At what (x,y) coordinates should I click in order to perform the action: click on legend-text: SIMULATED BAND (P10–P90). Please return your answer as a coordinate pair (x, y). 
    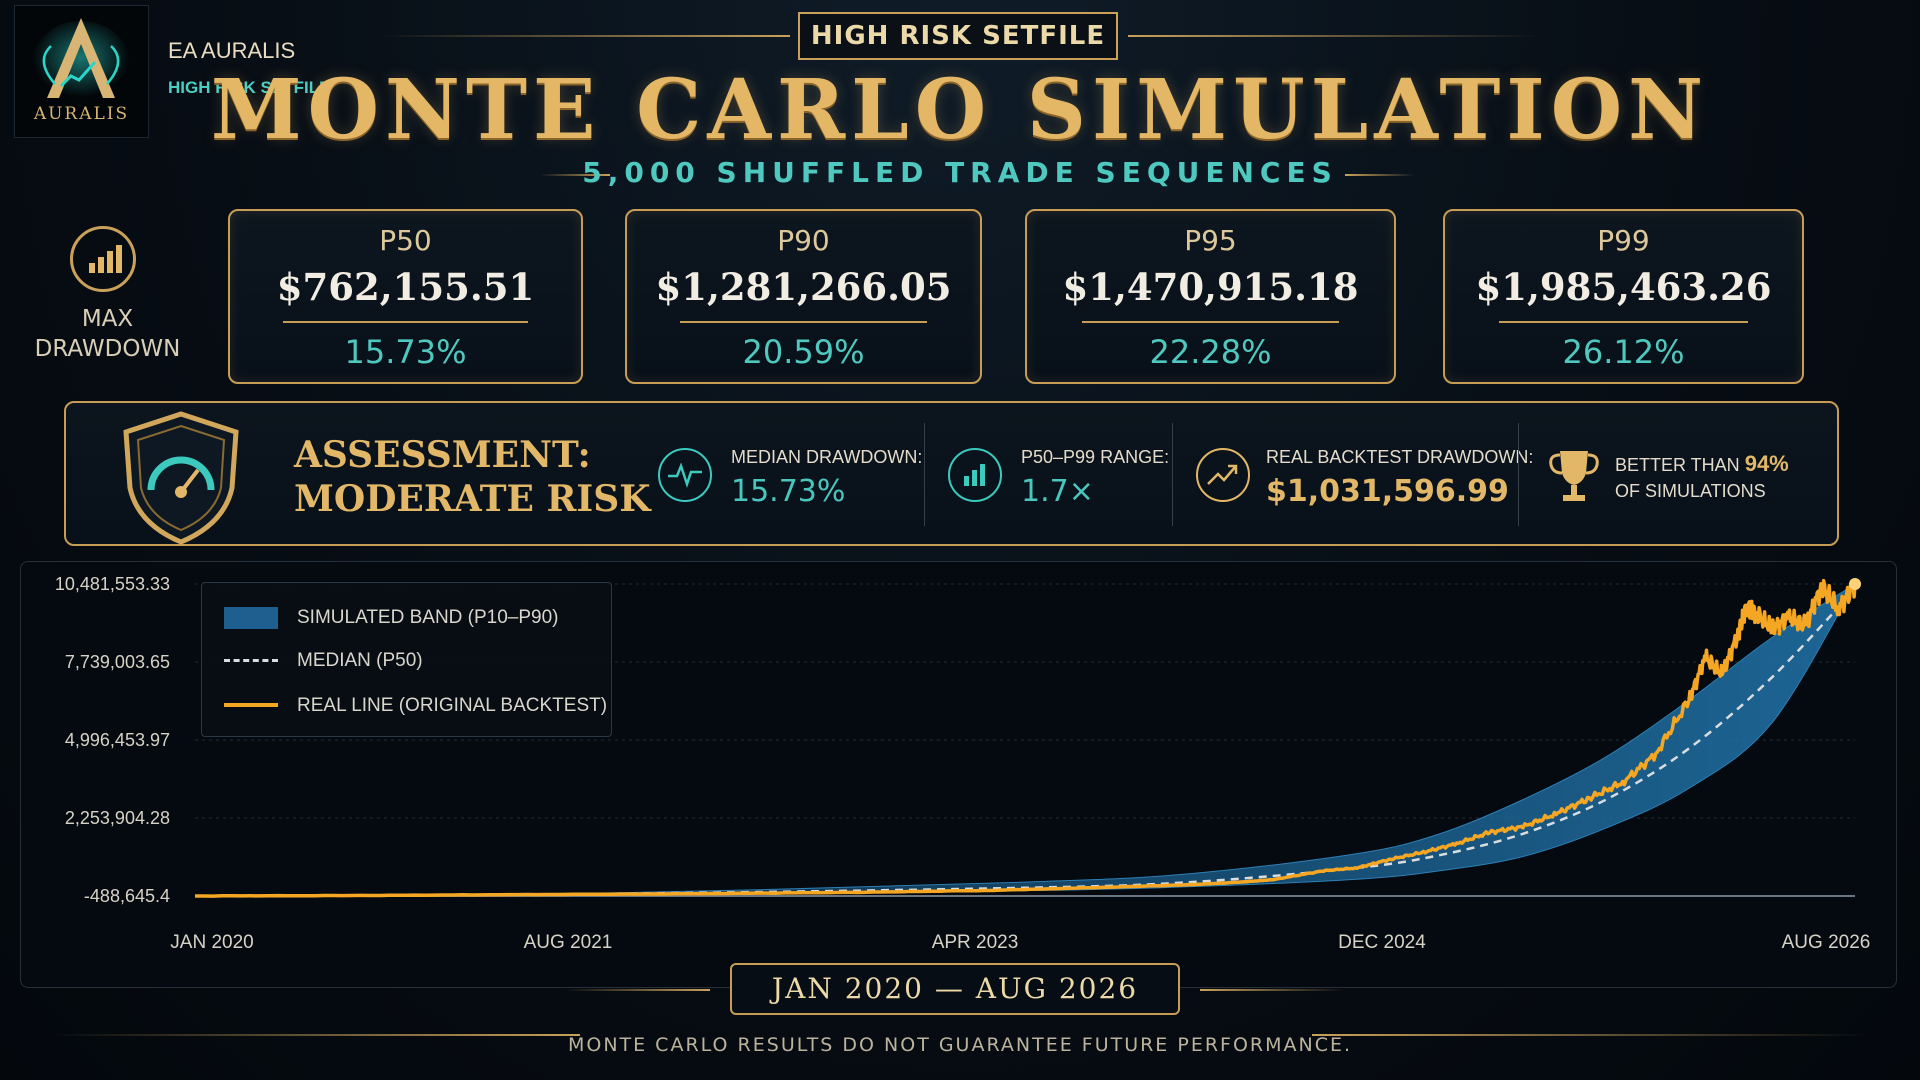
    Looking at the image, I should click on (428, 617).